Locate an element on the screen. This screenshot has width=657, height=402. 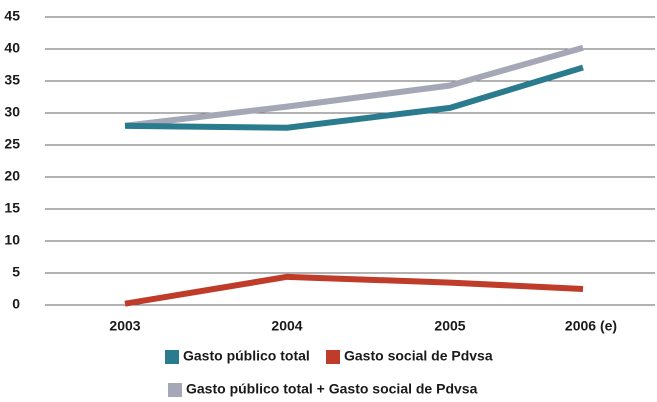
y-tick-label: 0 is located at coordinates (16, 304).